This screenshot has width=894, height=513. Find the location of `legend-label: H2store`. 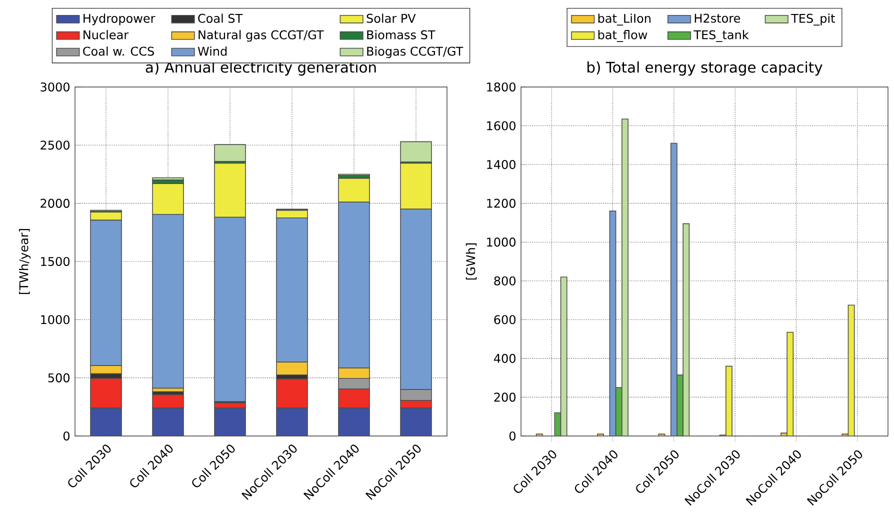

legend-label: H2store is located at coordinates (717, 18).